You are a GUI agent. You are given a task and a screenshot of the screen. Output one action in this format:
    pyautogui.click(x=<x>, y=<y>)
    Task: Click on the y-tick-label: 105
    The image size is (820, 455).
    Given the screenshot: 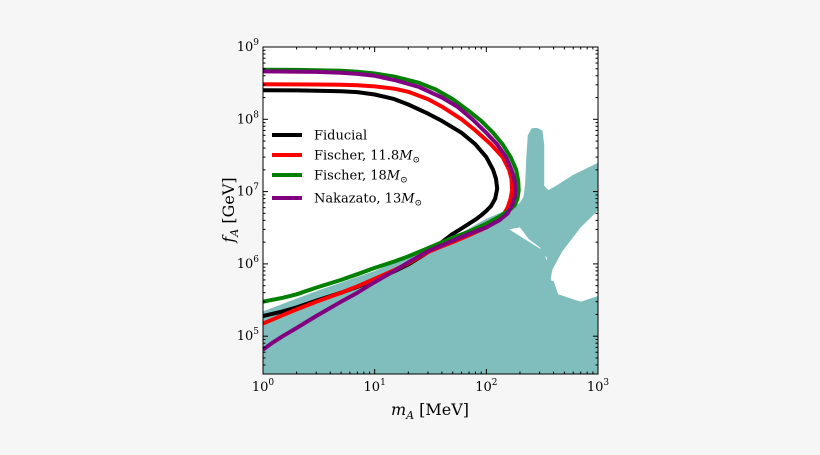 What is the action you would take?
    pyautogui.click(x=248, y=335)
    